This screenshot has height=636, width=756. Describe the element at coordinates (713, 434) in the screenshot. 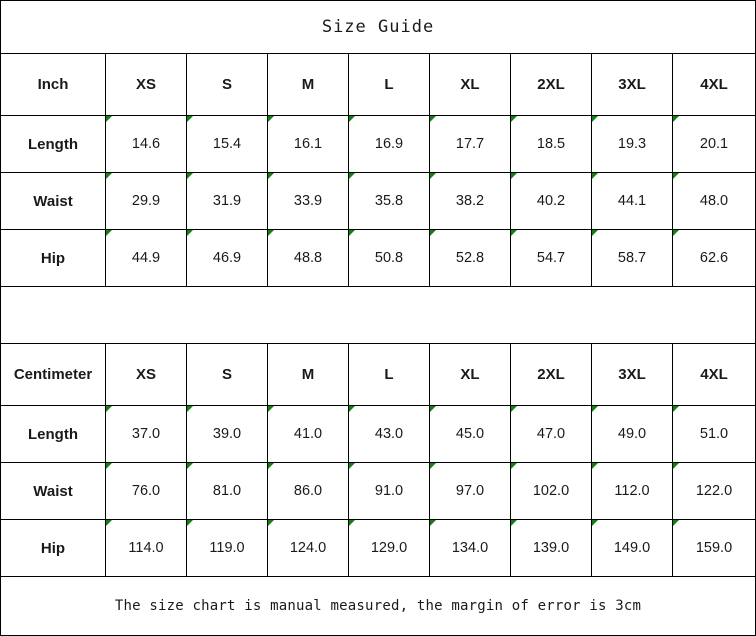

I see `measurement-value: 51.0` at that location.